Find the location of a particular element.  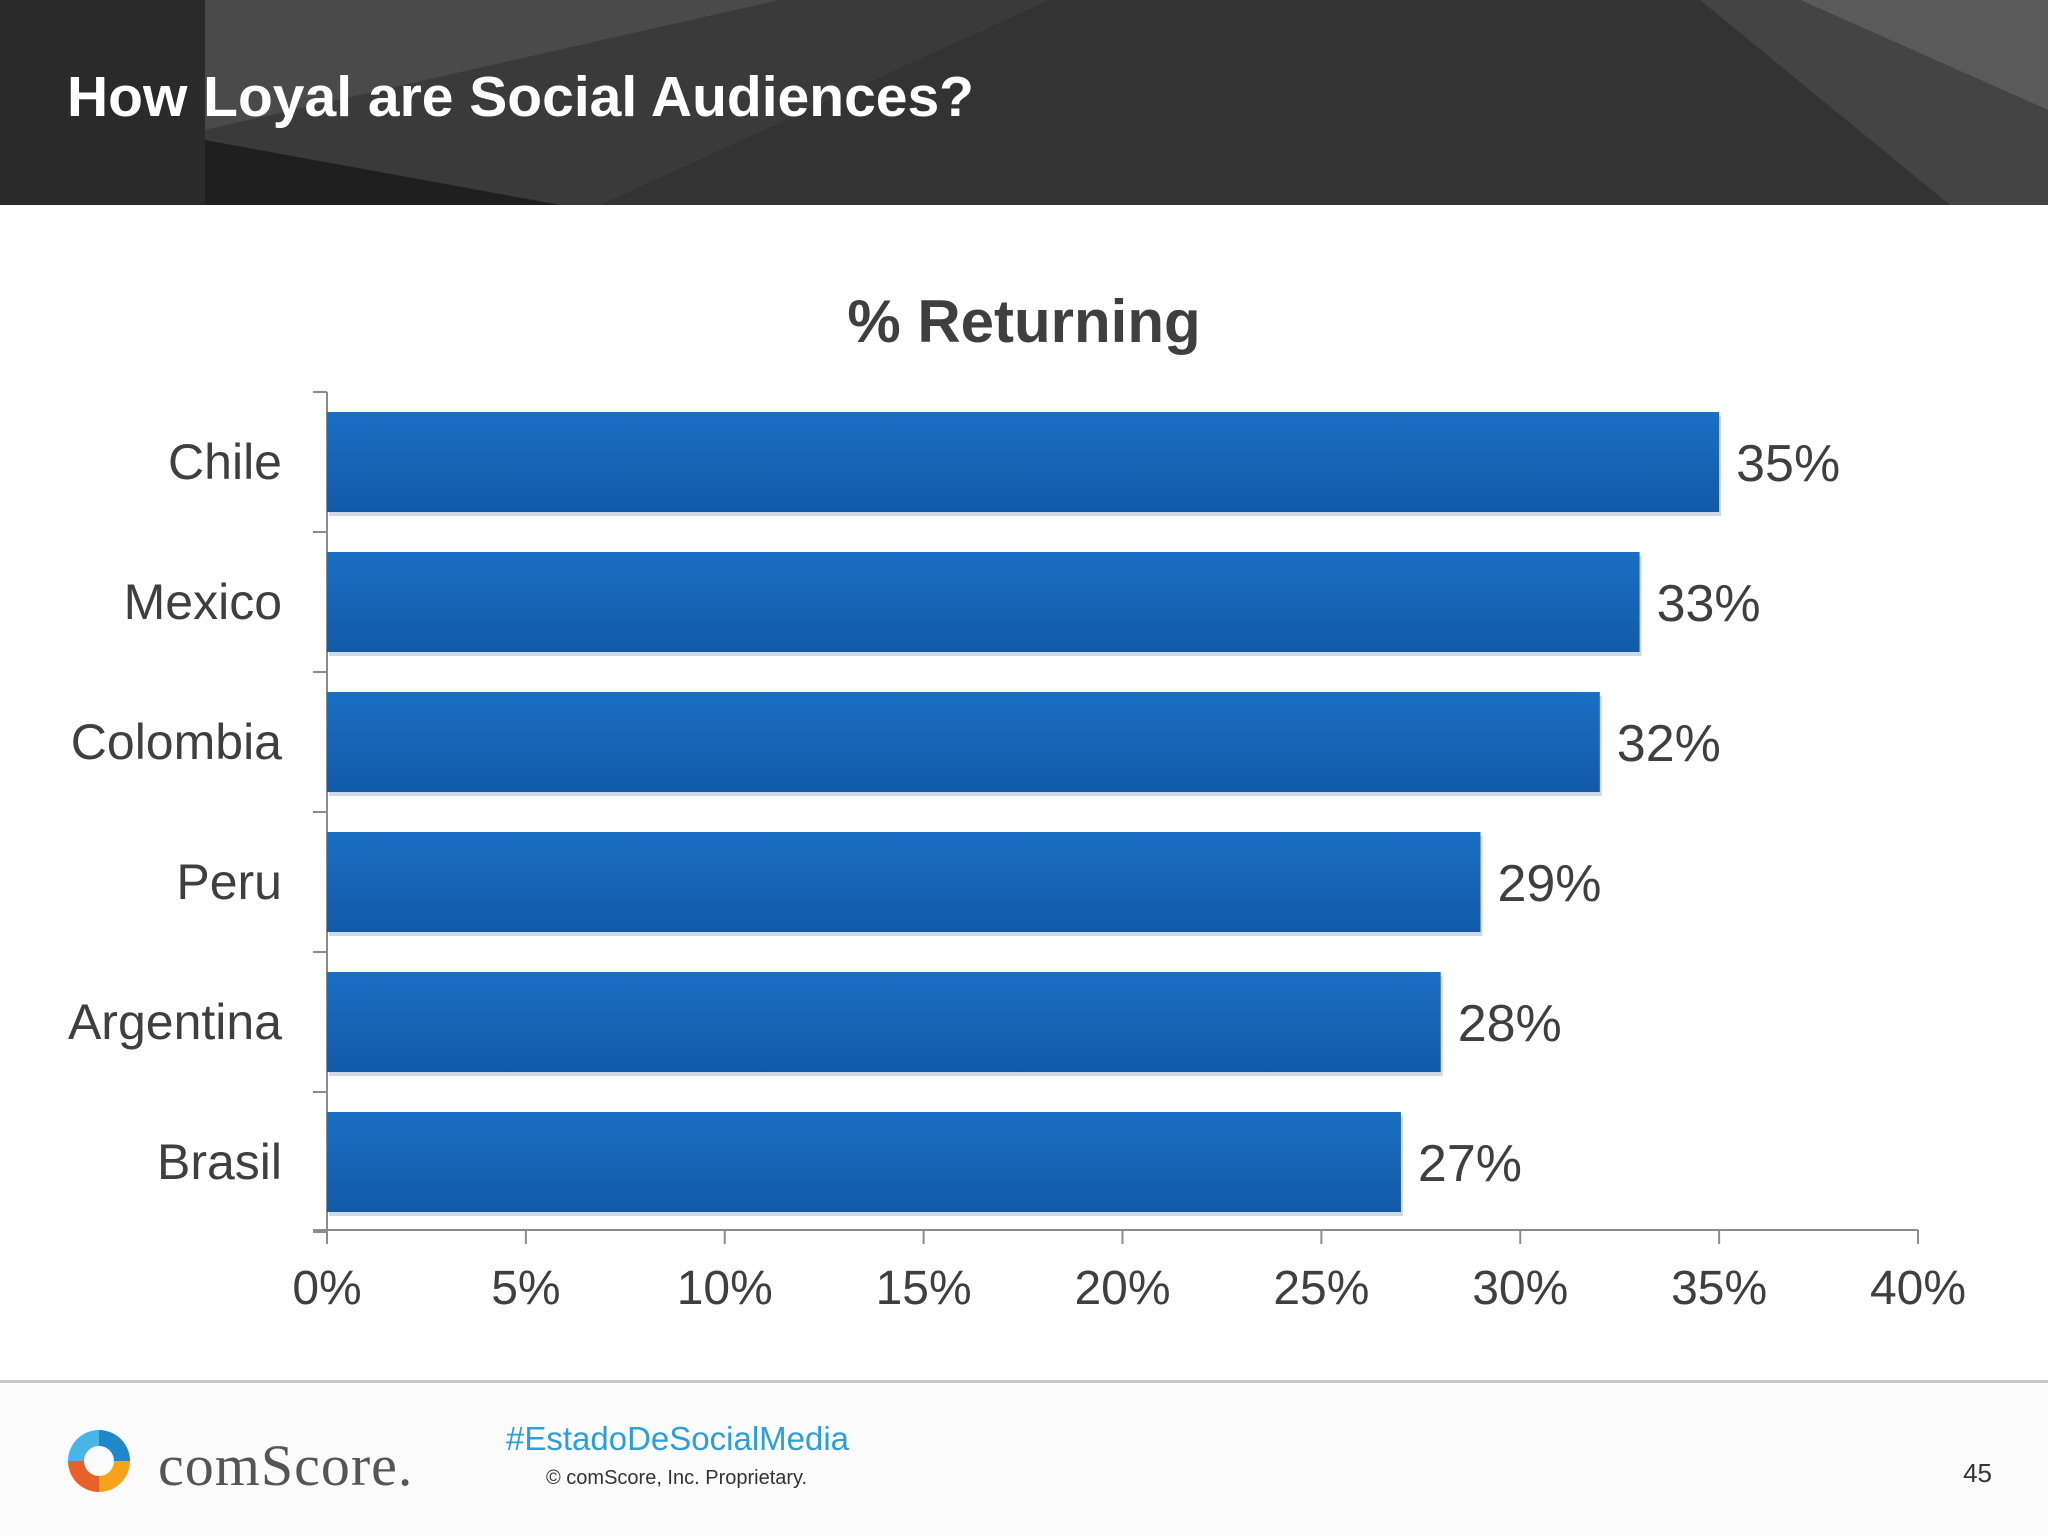

bar-peru is located at coordinates (904, 882).